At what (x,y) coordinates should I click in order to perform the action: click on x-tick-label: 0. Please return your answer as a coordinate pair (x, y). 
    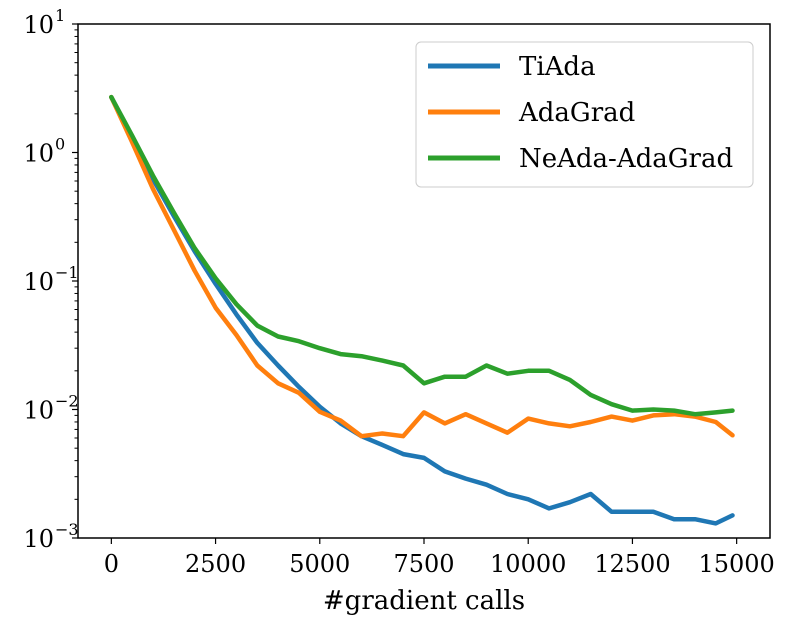
    Looking at the image, I should click on (111, 564).